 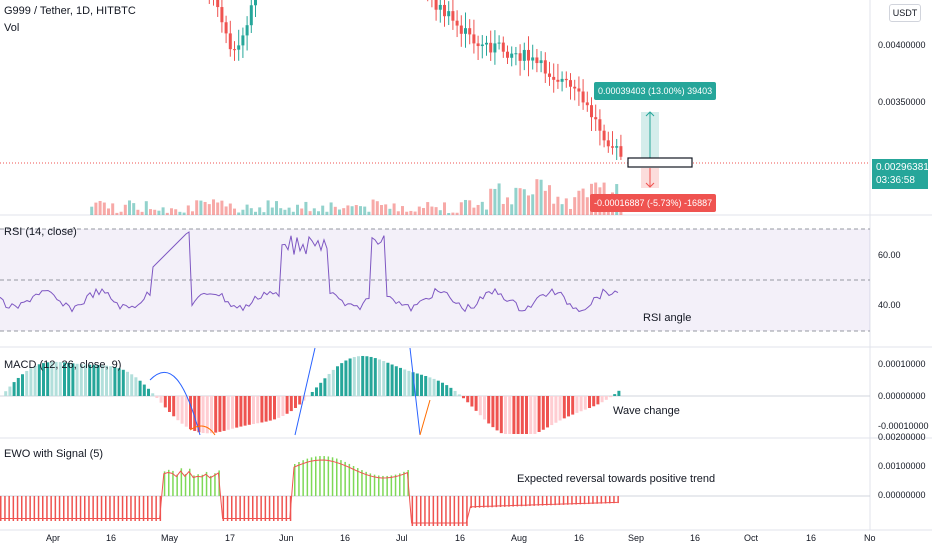 I want to click on currency-button: USDT, so click(x=905, y=13).